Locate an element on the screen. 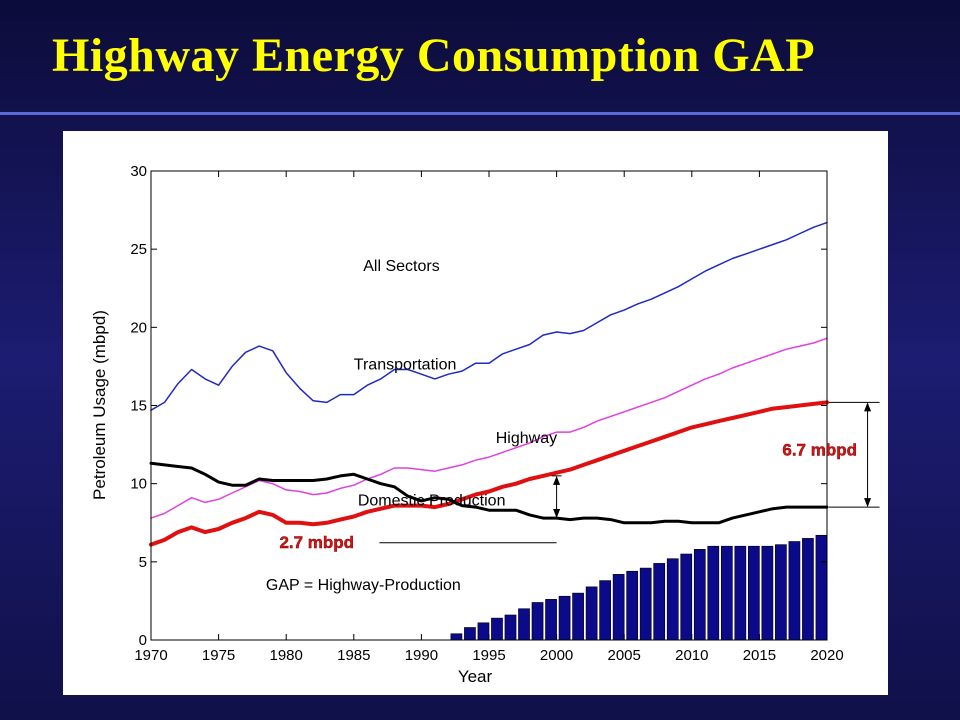  y-tick-label: 10 is located at coordinates (138, 484).